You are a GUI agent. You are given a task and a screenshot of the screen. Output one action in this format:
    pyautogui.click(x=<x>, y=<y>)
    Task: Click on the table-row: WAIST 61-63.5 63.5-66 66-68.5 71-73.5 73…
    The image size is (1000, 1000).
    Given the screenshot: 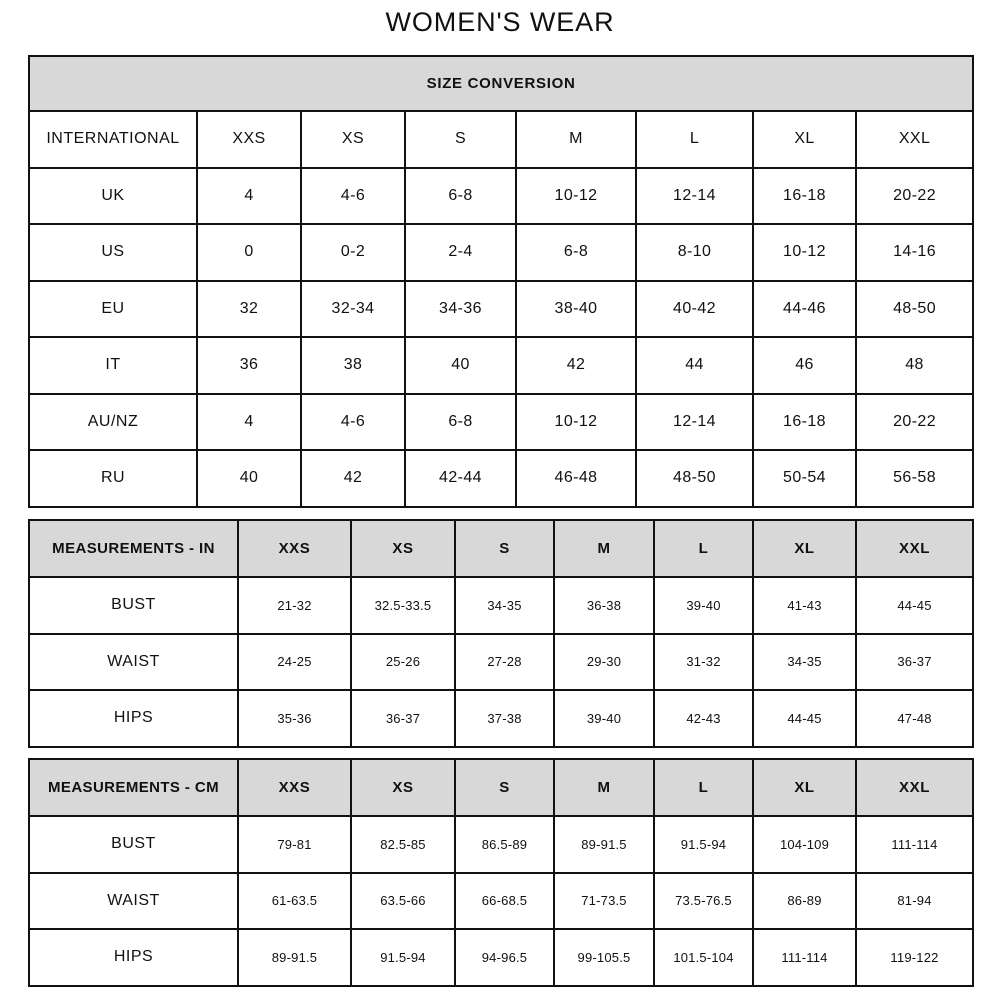 What is the action you would take?
    pyautogui.click(x=501, y=900)
    